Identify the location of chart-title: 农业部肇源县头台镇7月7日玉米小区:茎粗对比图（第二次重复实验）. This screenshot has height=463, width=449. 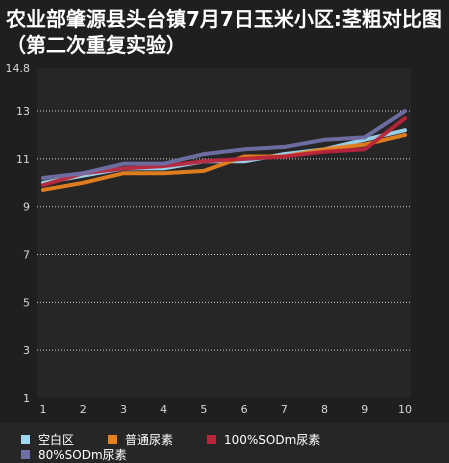
(224, 32).